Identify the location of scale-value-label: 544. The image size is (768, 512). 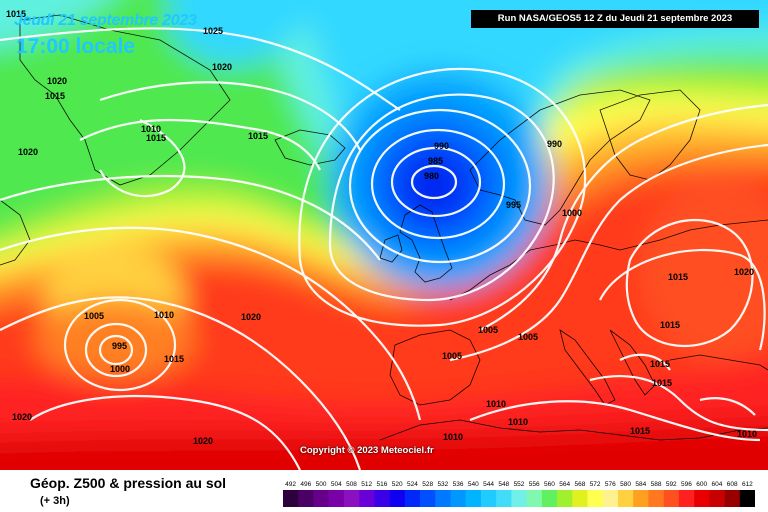
(488, 484).